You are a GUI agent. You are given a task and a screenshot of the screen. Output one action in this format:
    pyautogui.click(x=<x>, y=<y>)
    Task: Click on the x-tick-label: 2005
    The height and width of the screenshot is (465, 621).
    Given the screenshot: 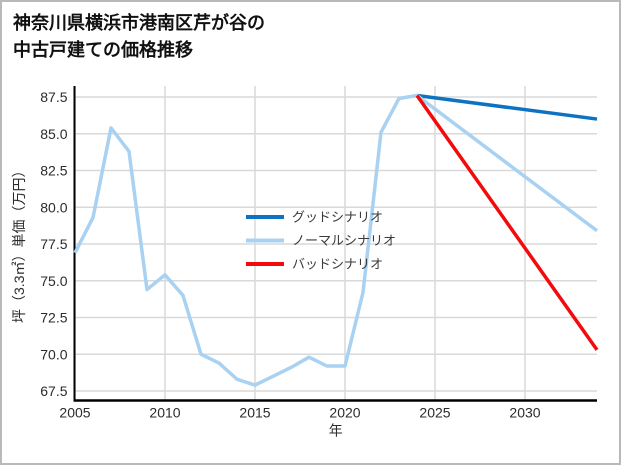 What is the action you would take?
    pyautogui.click(x=74, y=413)
    